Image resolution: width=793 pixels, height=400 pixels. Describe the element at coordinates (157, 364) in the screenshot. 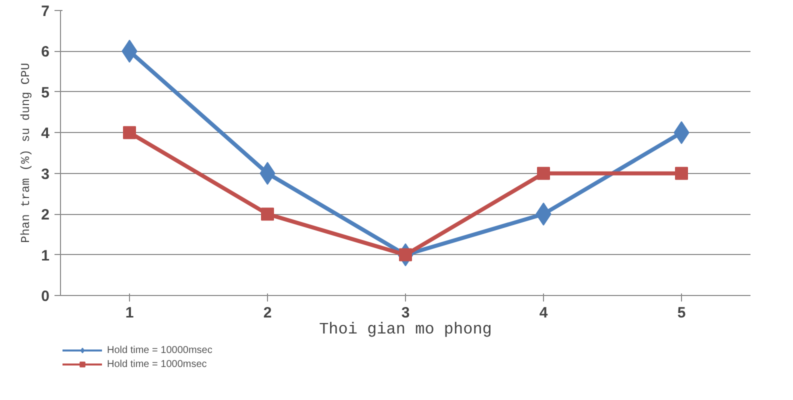

I see `legend-label: Hold time = 1000msec` at that location.